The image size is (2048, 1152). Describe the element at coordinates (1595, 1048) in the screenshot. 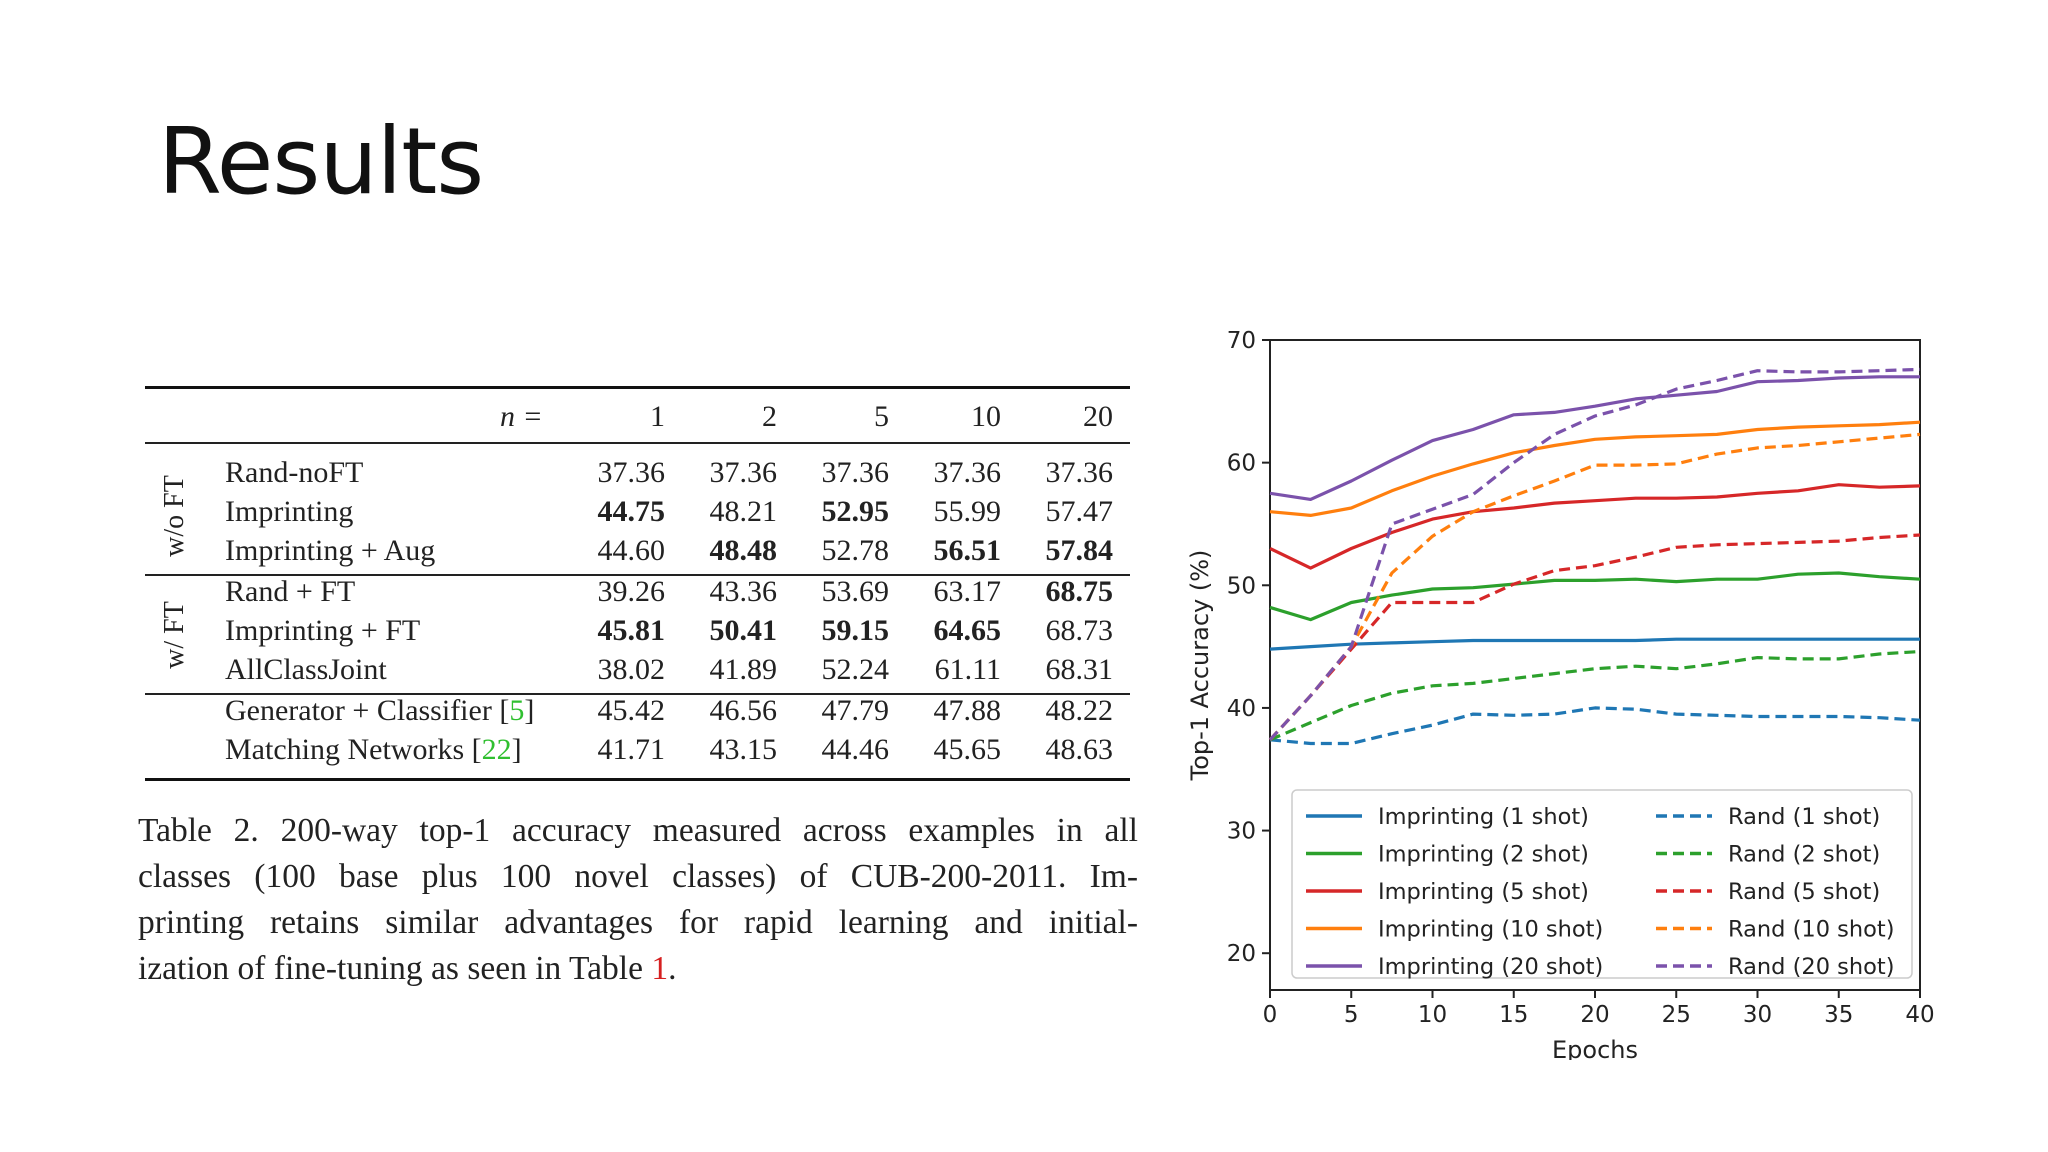

I see `x-axis-label: Epochs` at that location.